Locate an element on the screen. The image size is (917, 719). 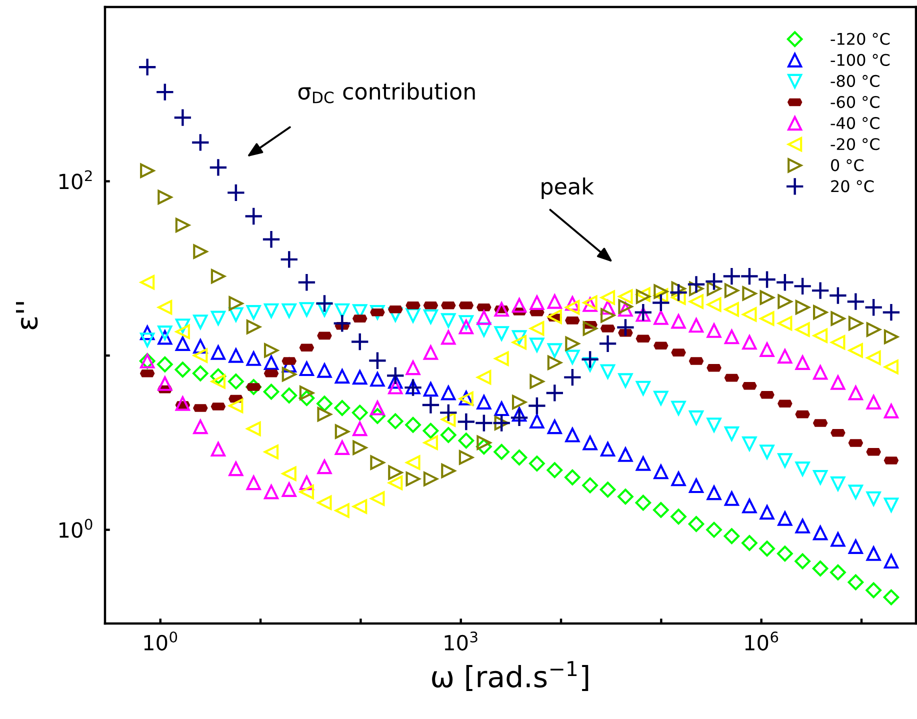
legend-label: -60 °C is located at coordinates (855, 102).